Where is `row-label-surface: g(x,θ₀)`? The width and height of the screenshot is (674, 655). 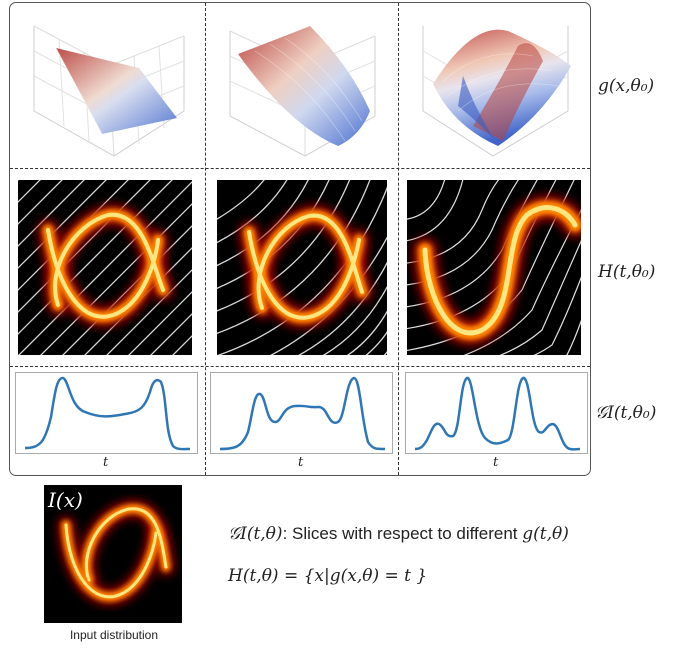 row-label-surface: g(x,θ₀) is located at coordinates (626, 86).